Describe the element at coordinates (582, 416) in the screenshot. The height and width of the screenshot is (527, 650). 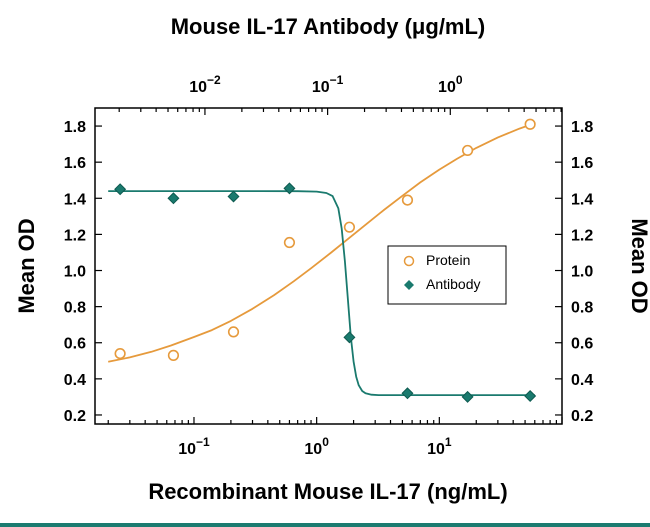
I see `y-tick-label-right: 0.2` at that location.